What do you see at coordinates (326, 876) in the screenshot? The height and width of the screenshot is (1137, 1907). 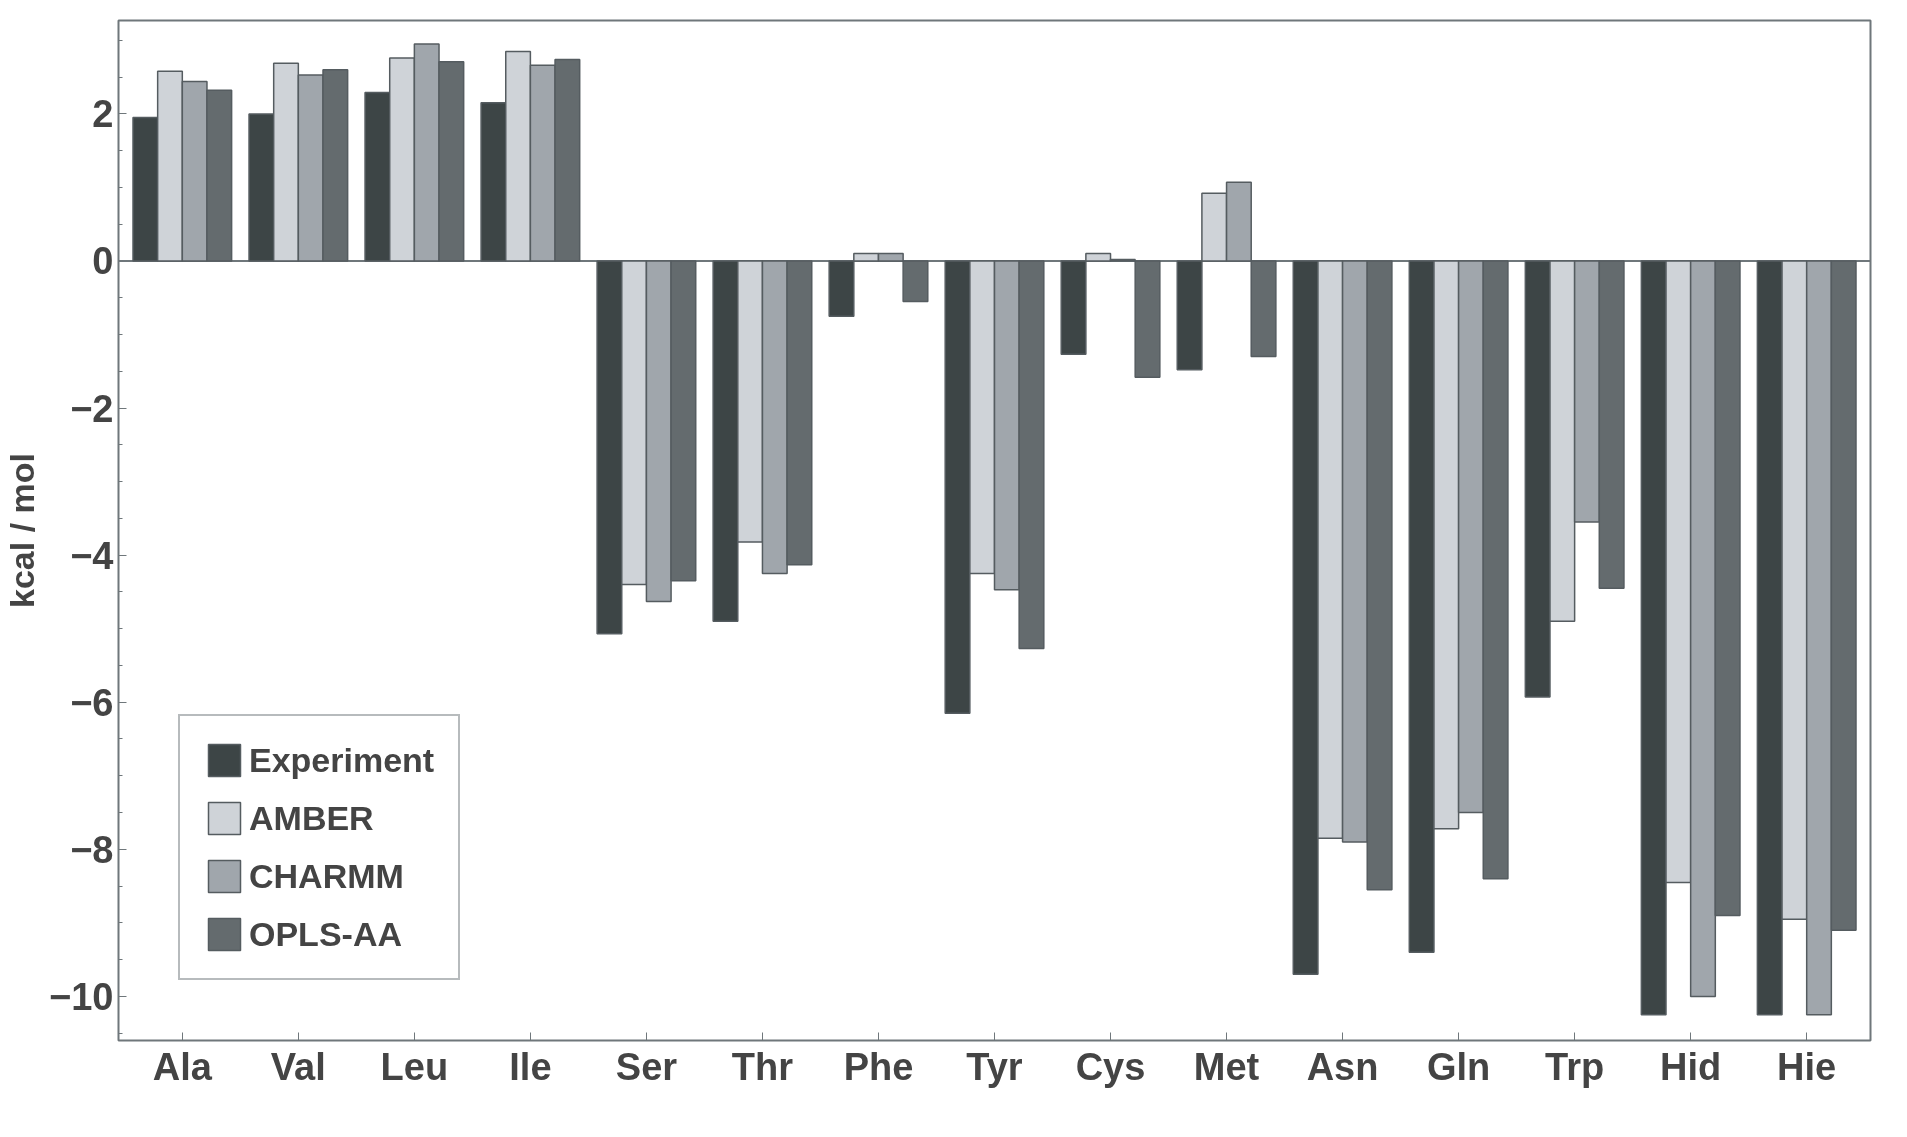 I see `legend-label: CHARMM` at bounding box center [326, 876].